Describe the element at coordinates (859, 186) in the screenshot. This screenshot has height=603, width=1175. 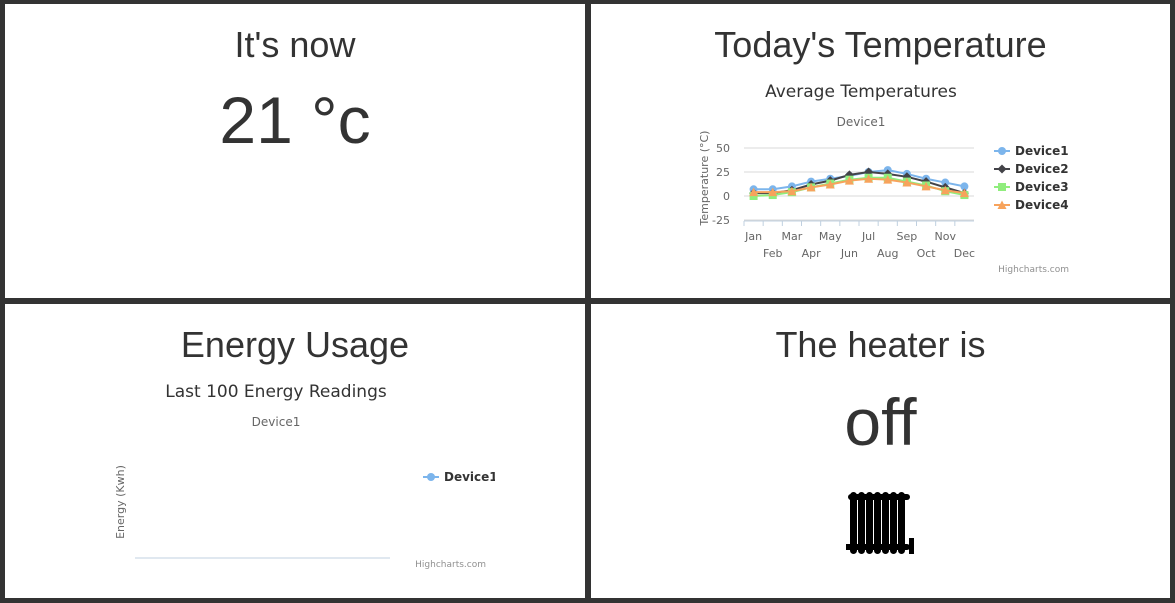
I see `temperature-series-line-device4` at that location.